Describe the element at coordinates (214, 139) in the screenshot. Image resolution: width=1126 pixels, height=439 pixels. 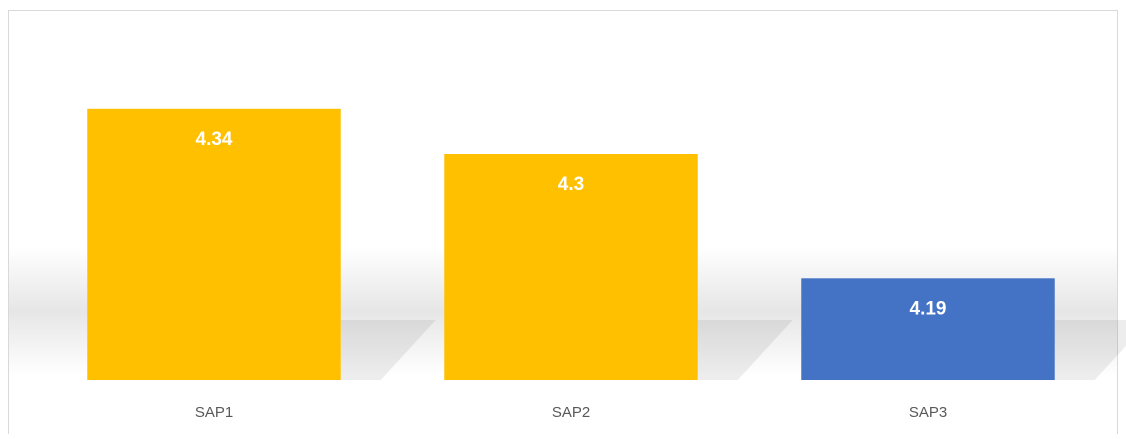
I see `data-label: 4.34` at that location.